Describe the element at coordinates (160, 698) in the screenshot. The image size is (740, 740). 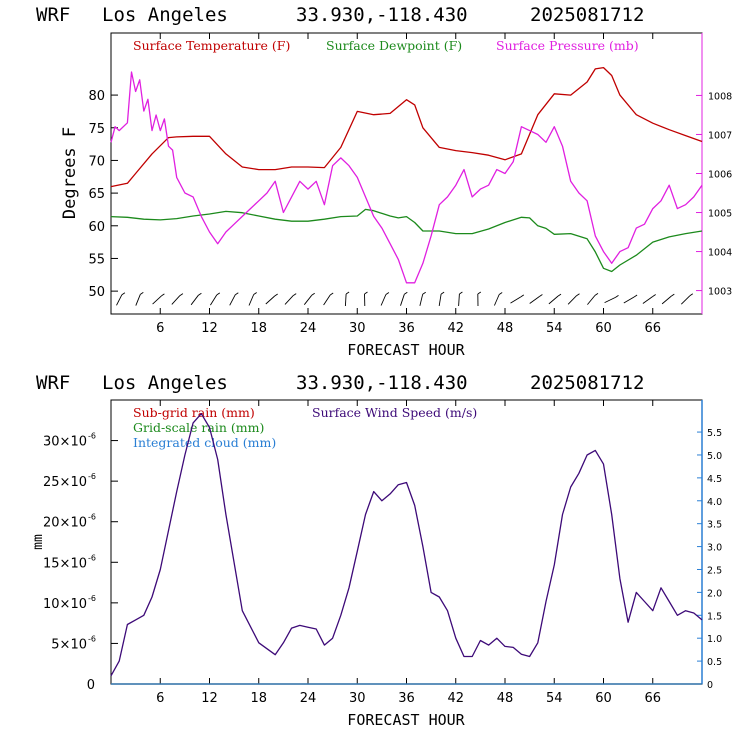
I see `x-tick-label: 6` at that location.